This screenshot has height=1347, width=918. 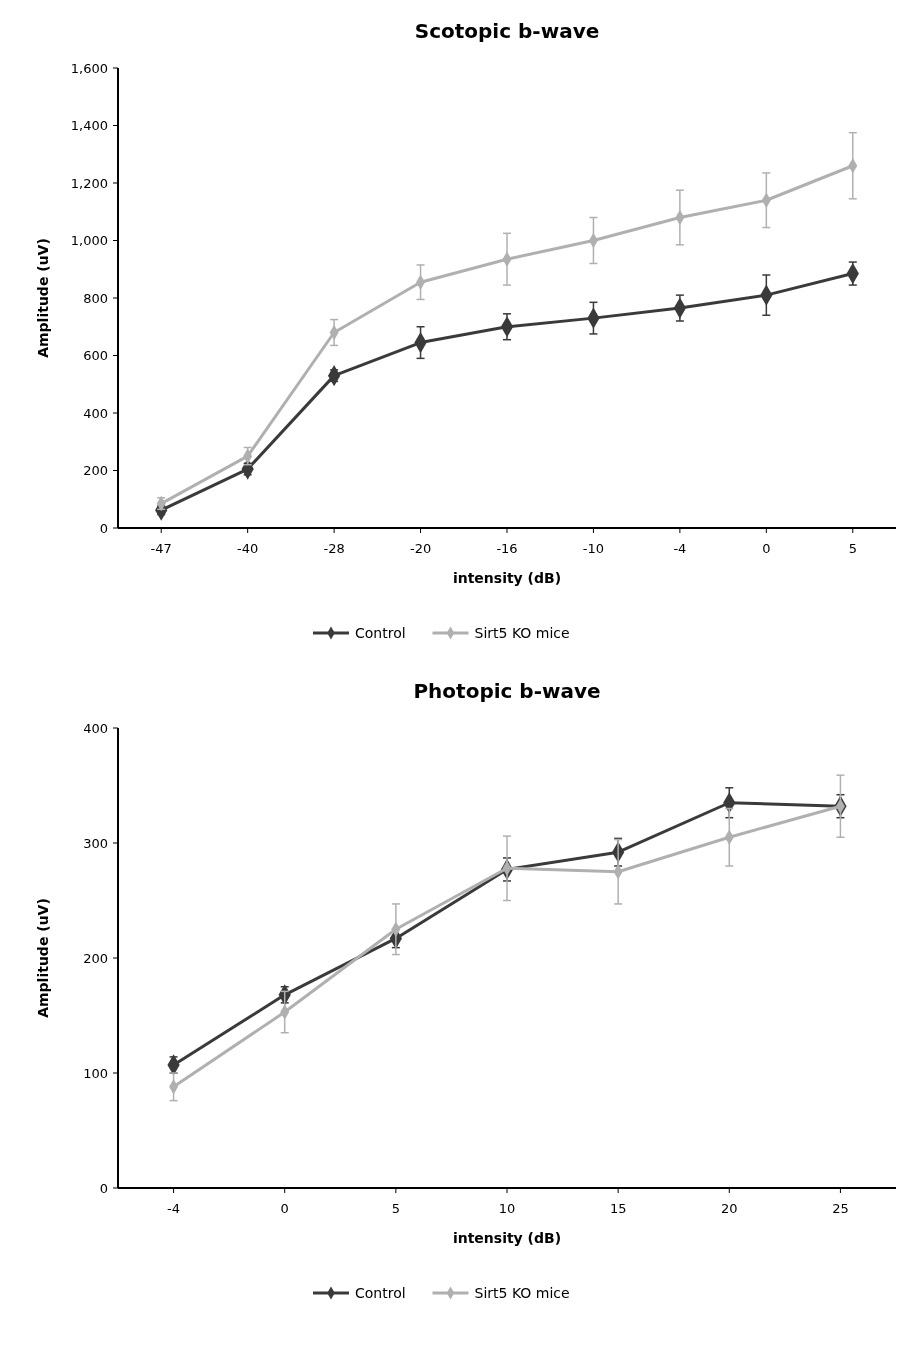 What do you see at coordinates (507, 691) in the screenshot?
I see `chart-title: Photopic b-wave` at bounding box center [507, 691].